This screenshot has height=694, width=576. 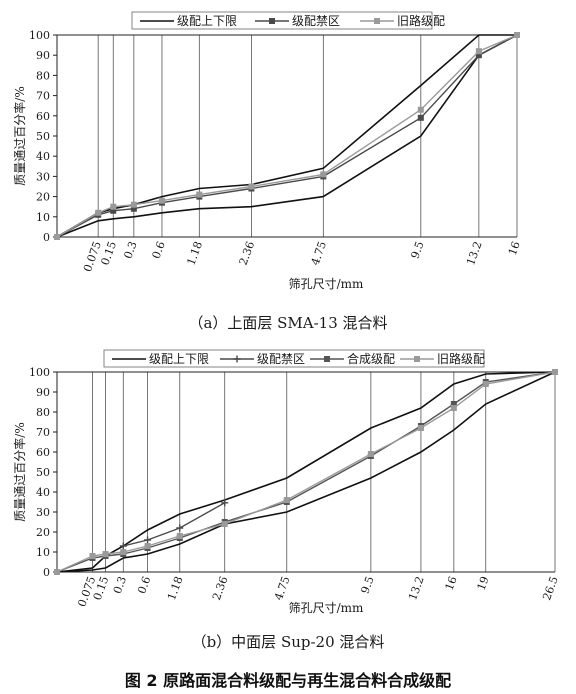 I want to click on chart-b-caption: （b）中面层 Sup-20 混合料, so click(x=288, y=642).